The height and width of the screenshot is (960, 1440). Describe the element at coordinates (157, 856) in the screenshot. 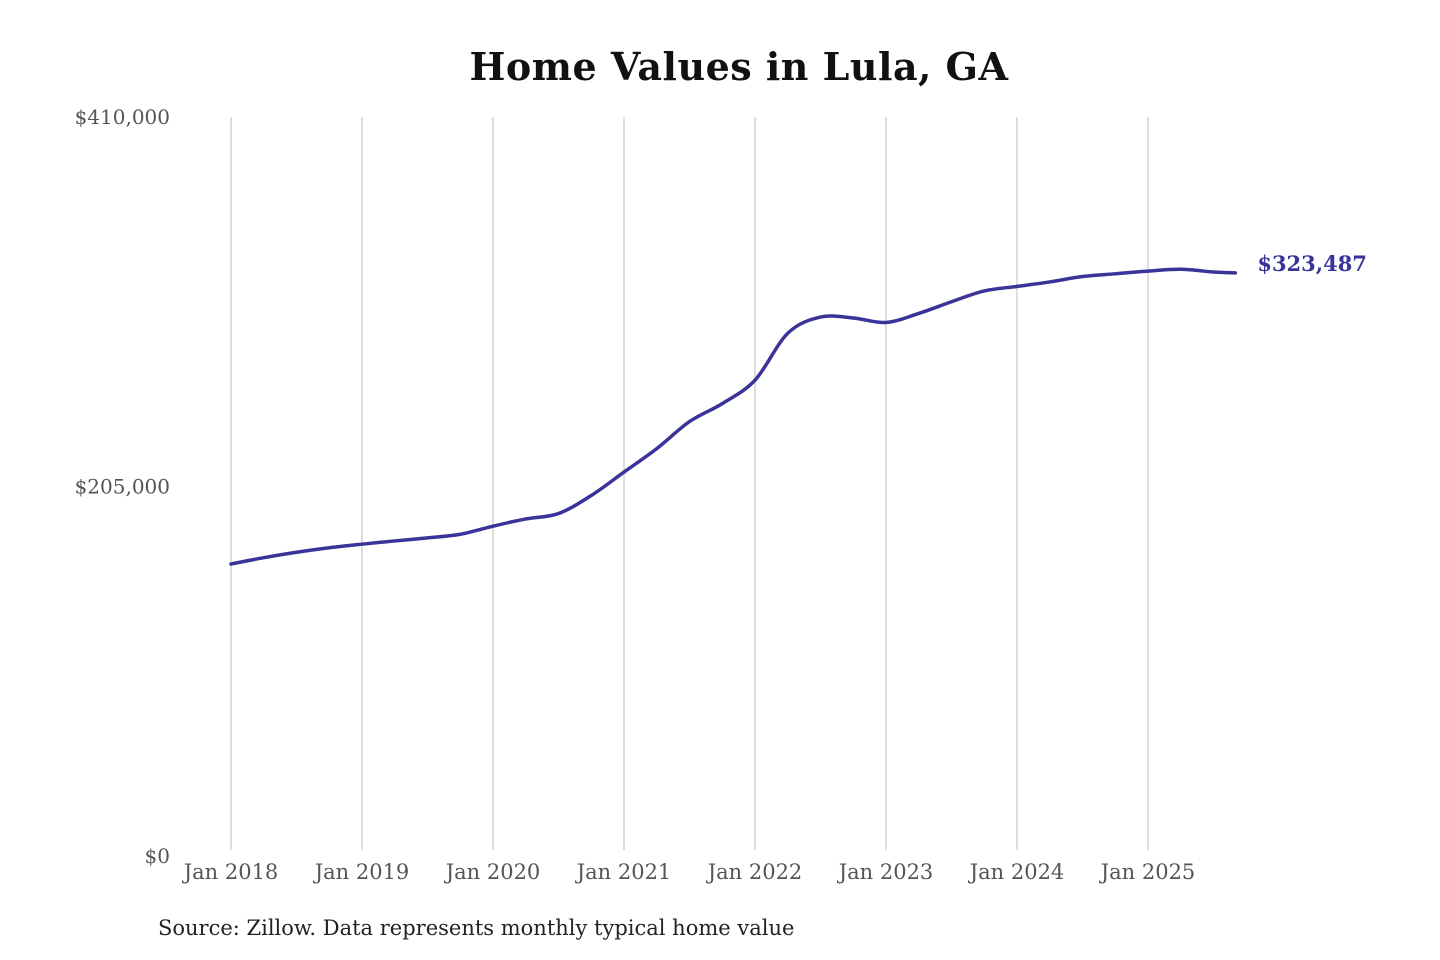

I see `y-tick-label: $0` at that location.